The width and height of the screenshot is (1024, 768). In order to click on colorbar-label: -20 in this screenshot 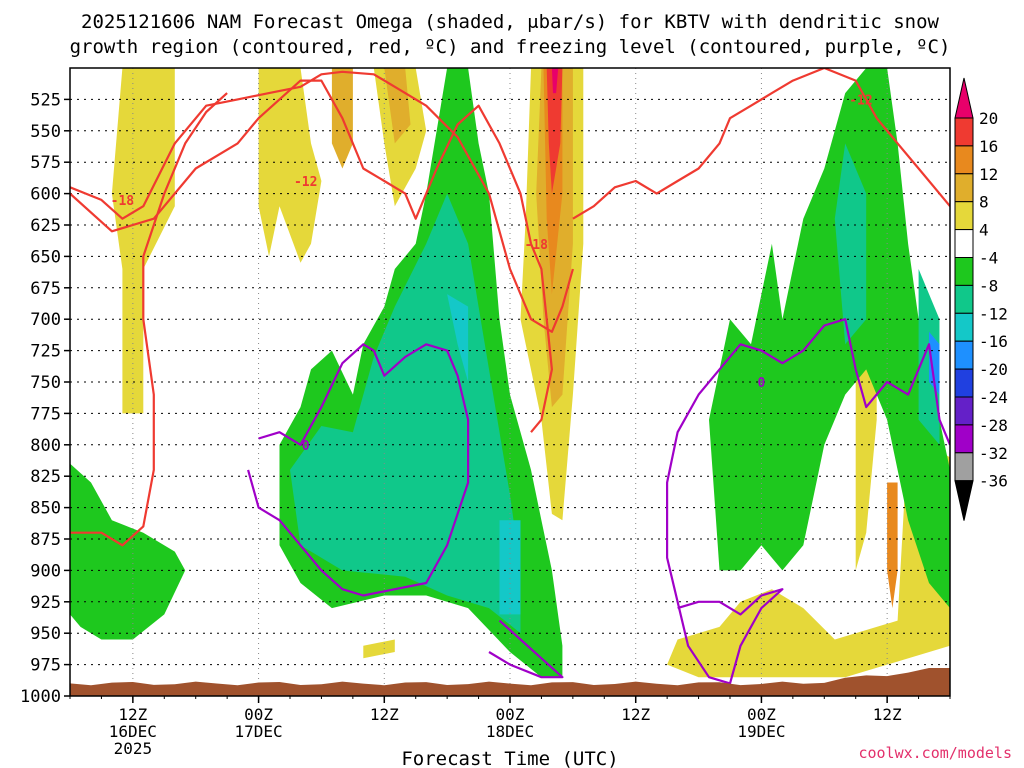, I will do `click(993, 369)`.